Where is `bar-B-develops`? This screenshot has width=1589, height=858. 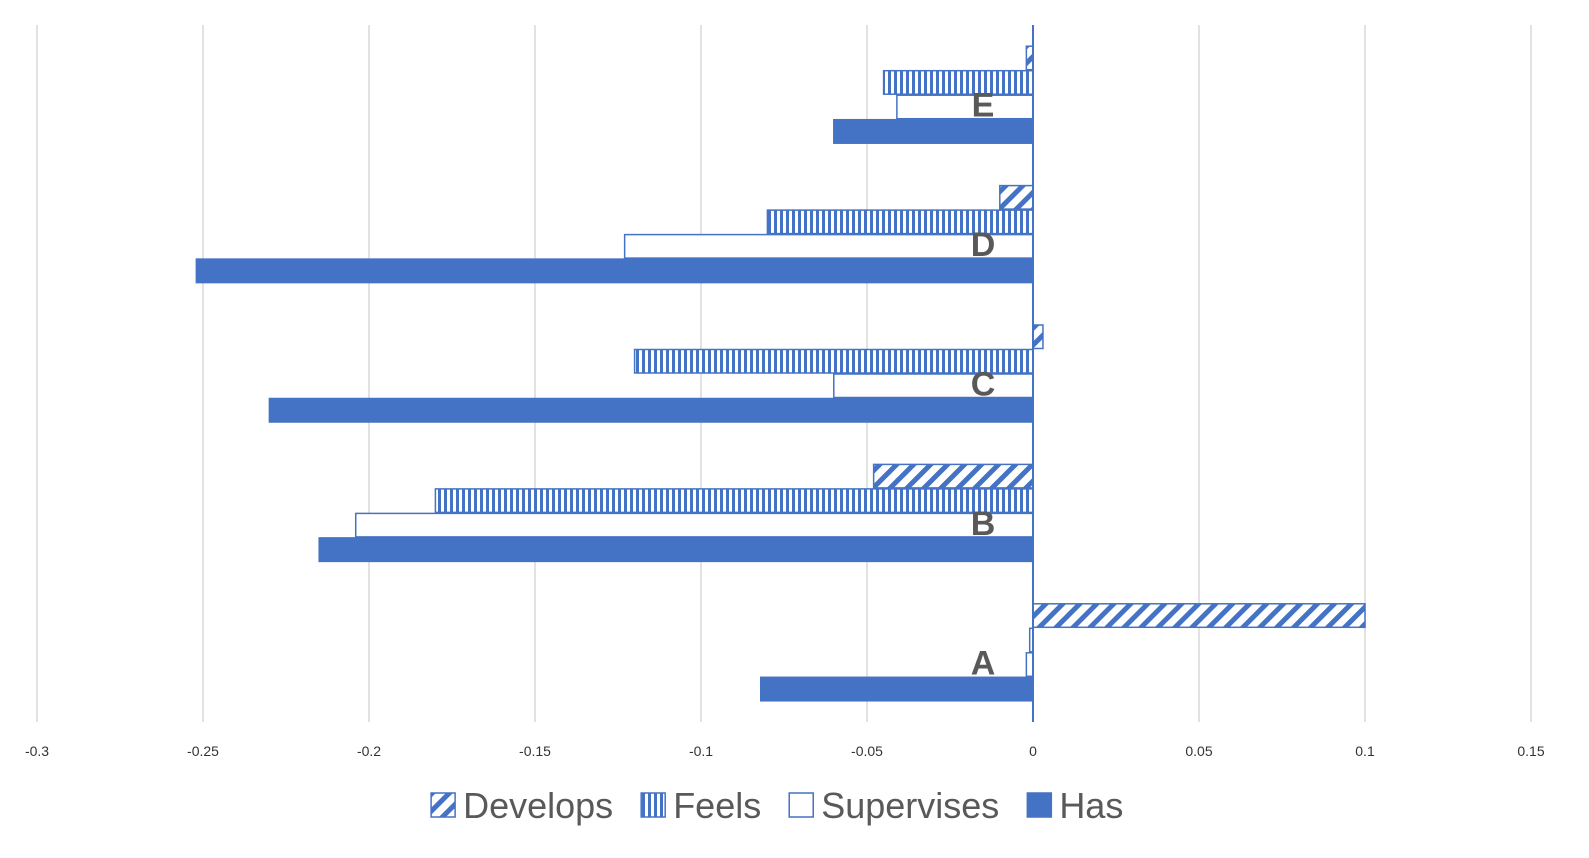 bar-B-develops is located at coordinates (953, 476).